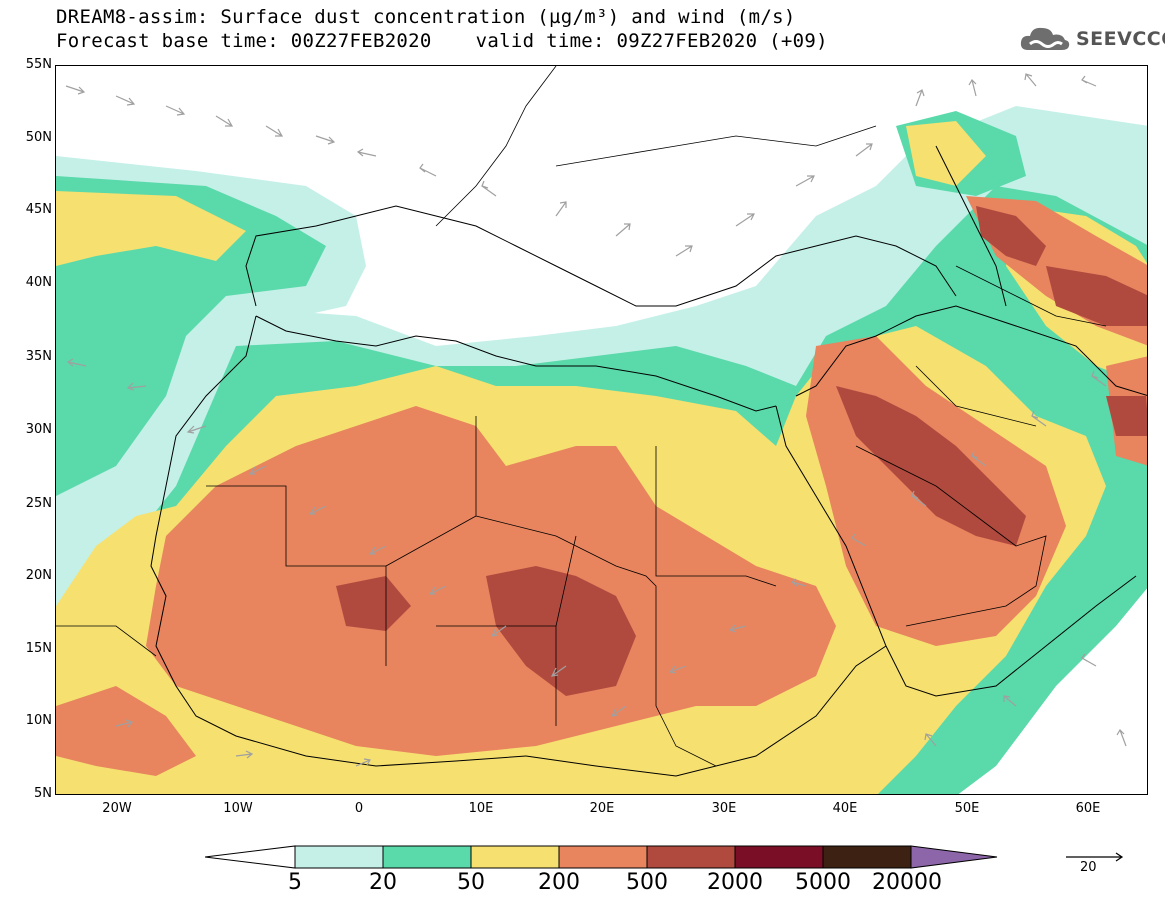 The width and height of the screenshot is (1165, 907). What do you see at coordinates (38, 209) in the screenshot?
I see `lat-label: 45N` at bounding box center [38, 209].